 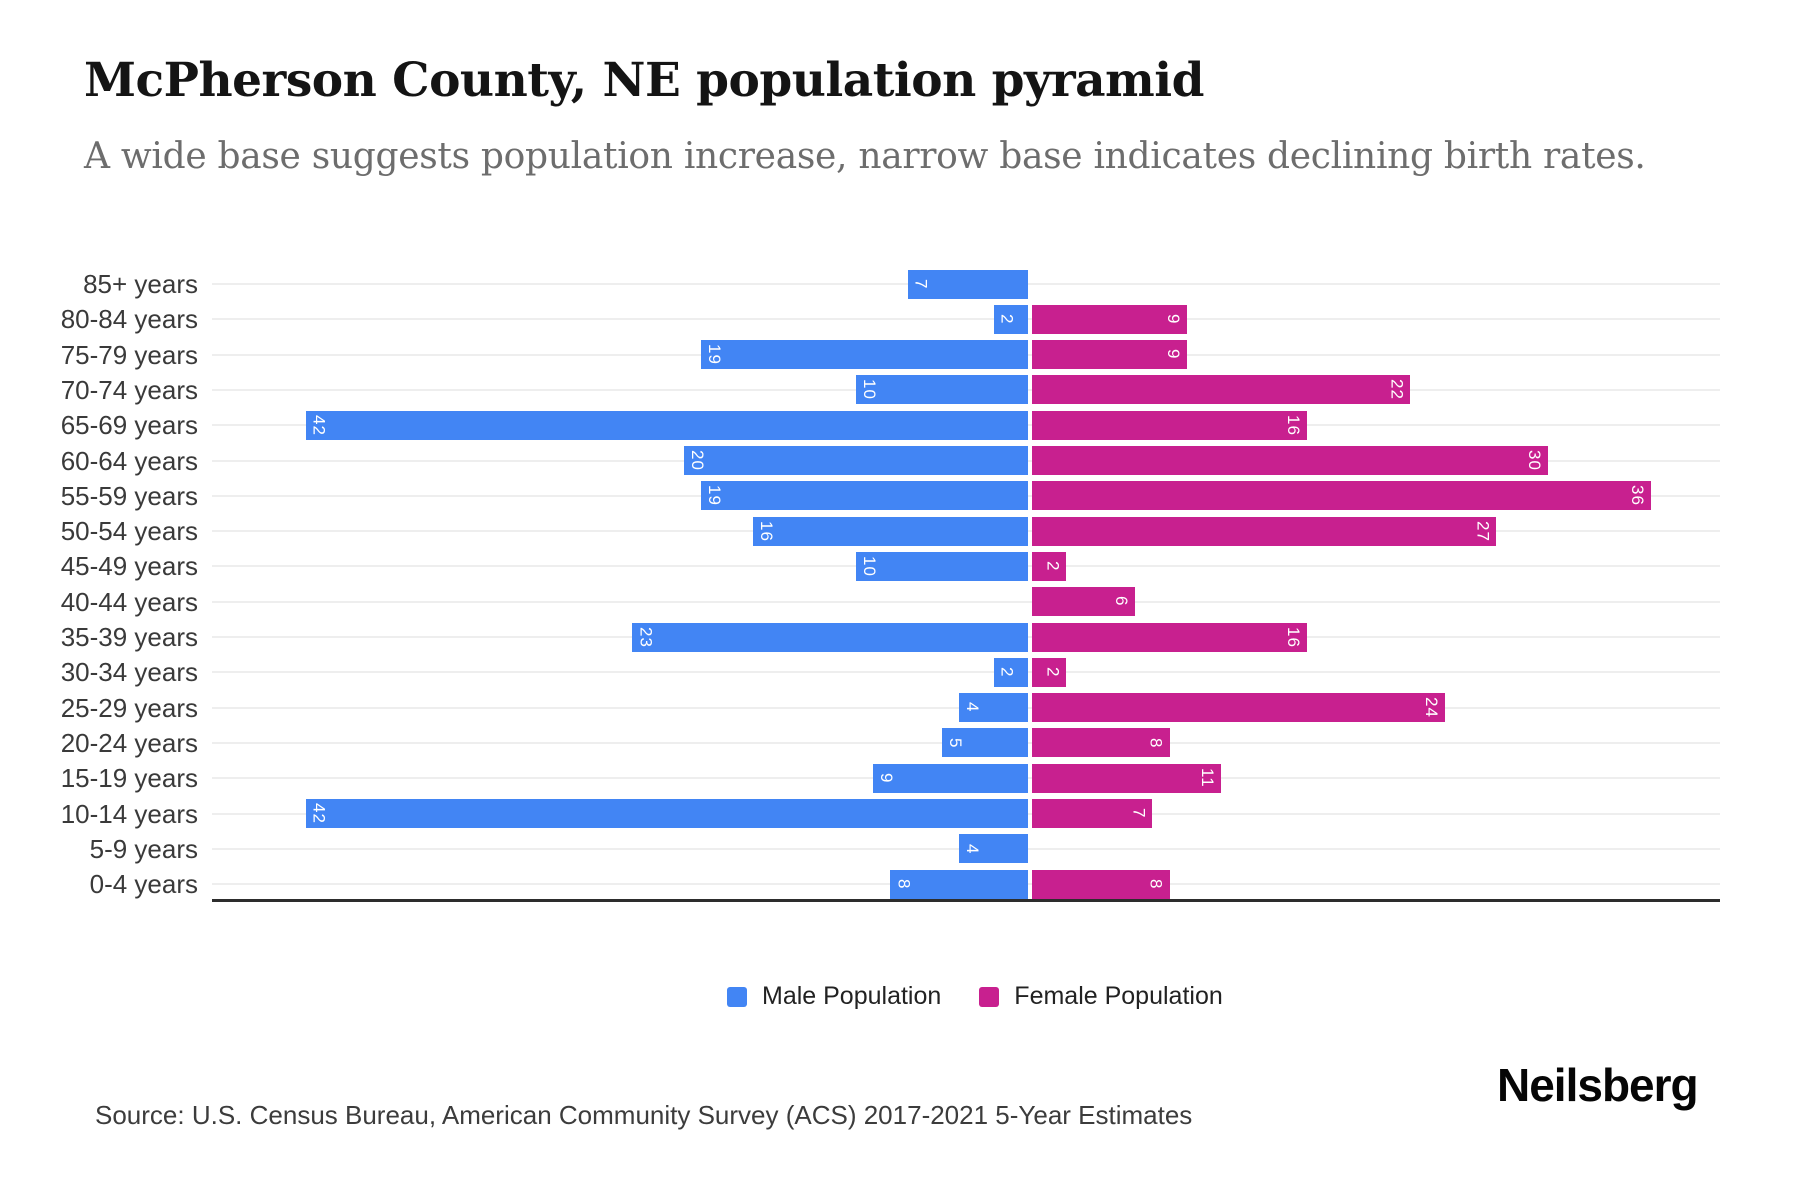 I want to click on bar-value-label: 23, so click(x=646, y=637).